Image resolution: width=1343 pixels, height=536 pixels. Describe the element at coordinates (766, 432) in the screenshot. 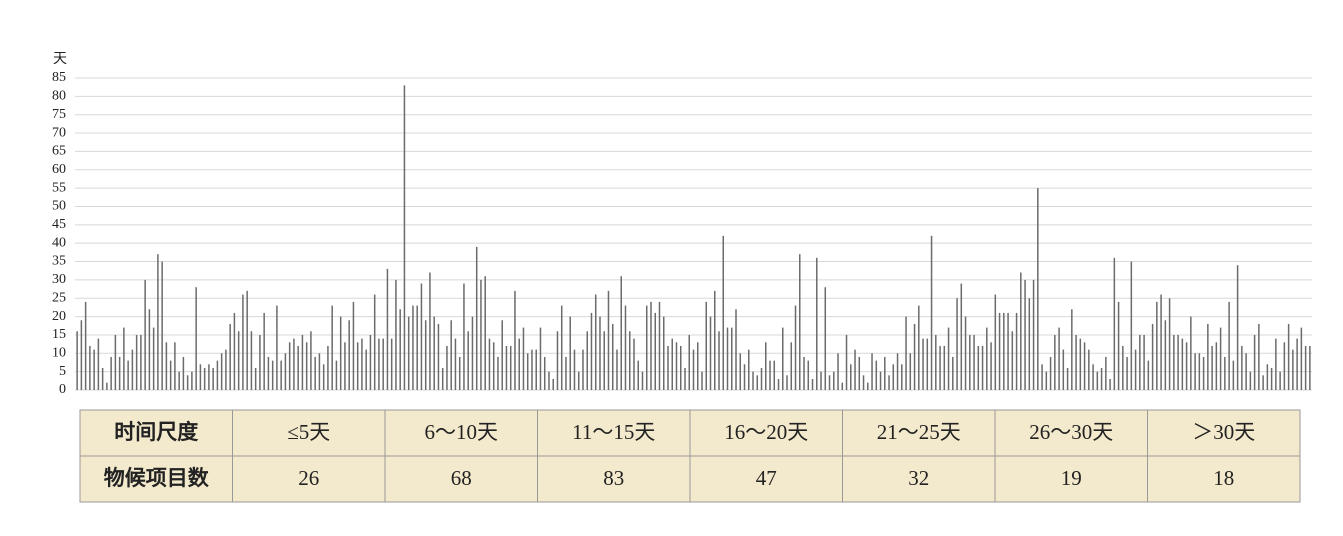

I see `table-cell: 16～20天` at that location.